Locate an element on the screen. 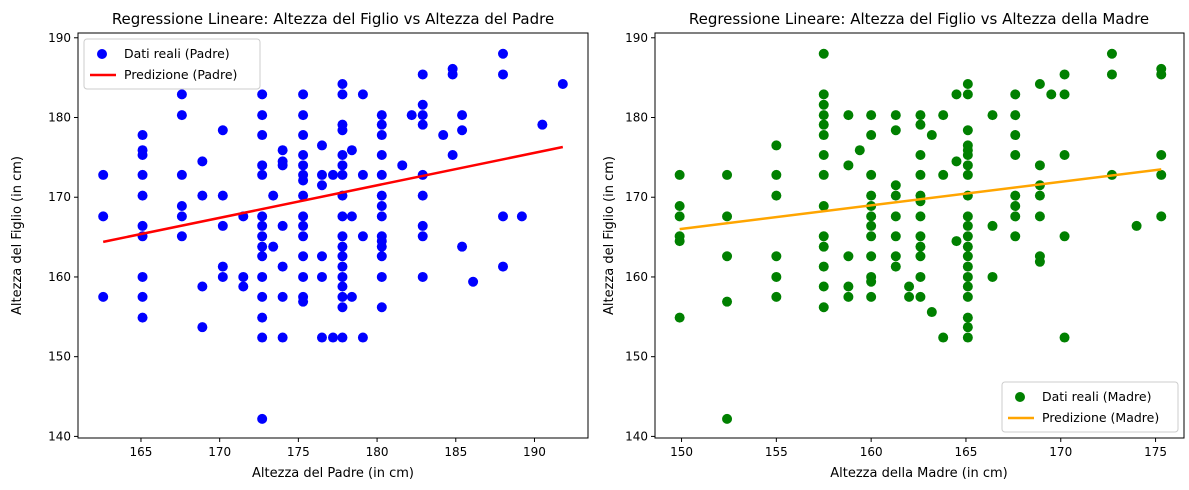  regression-line is located at coordinates (333, 194).